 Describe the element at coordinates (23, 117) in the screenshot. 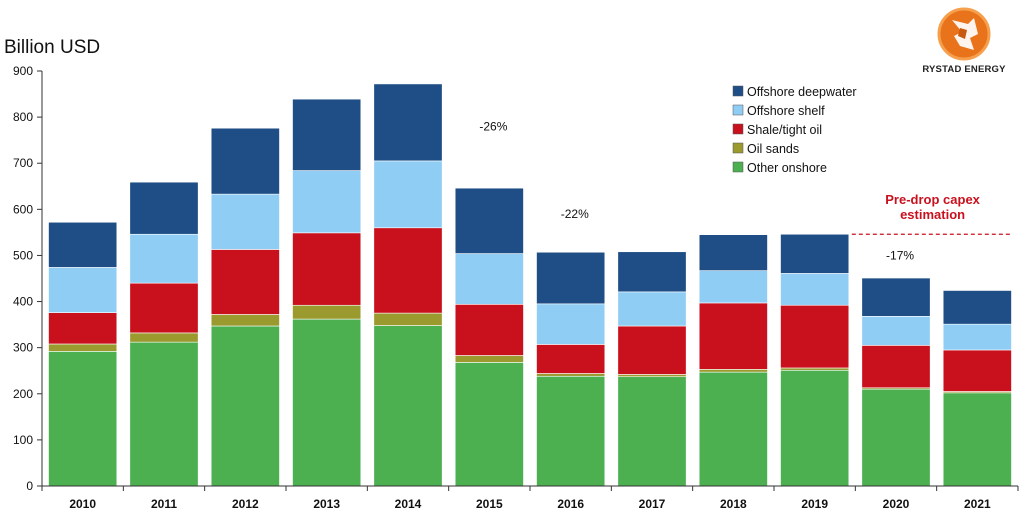

I see `y-tick-label: 800` at that location.